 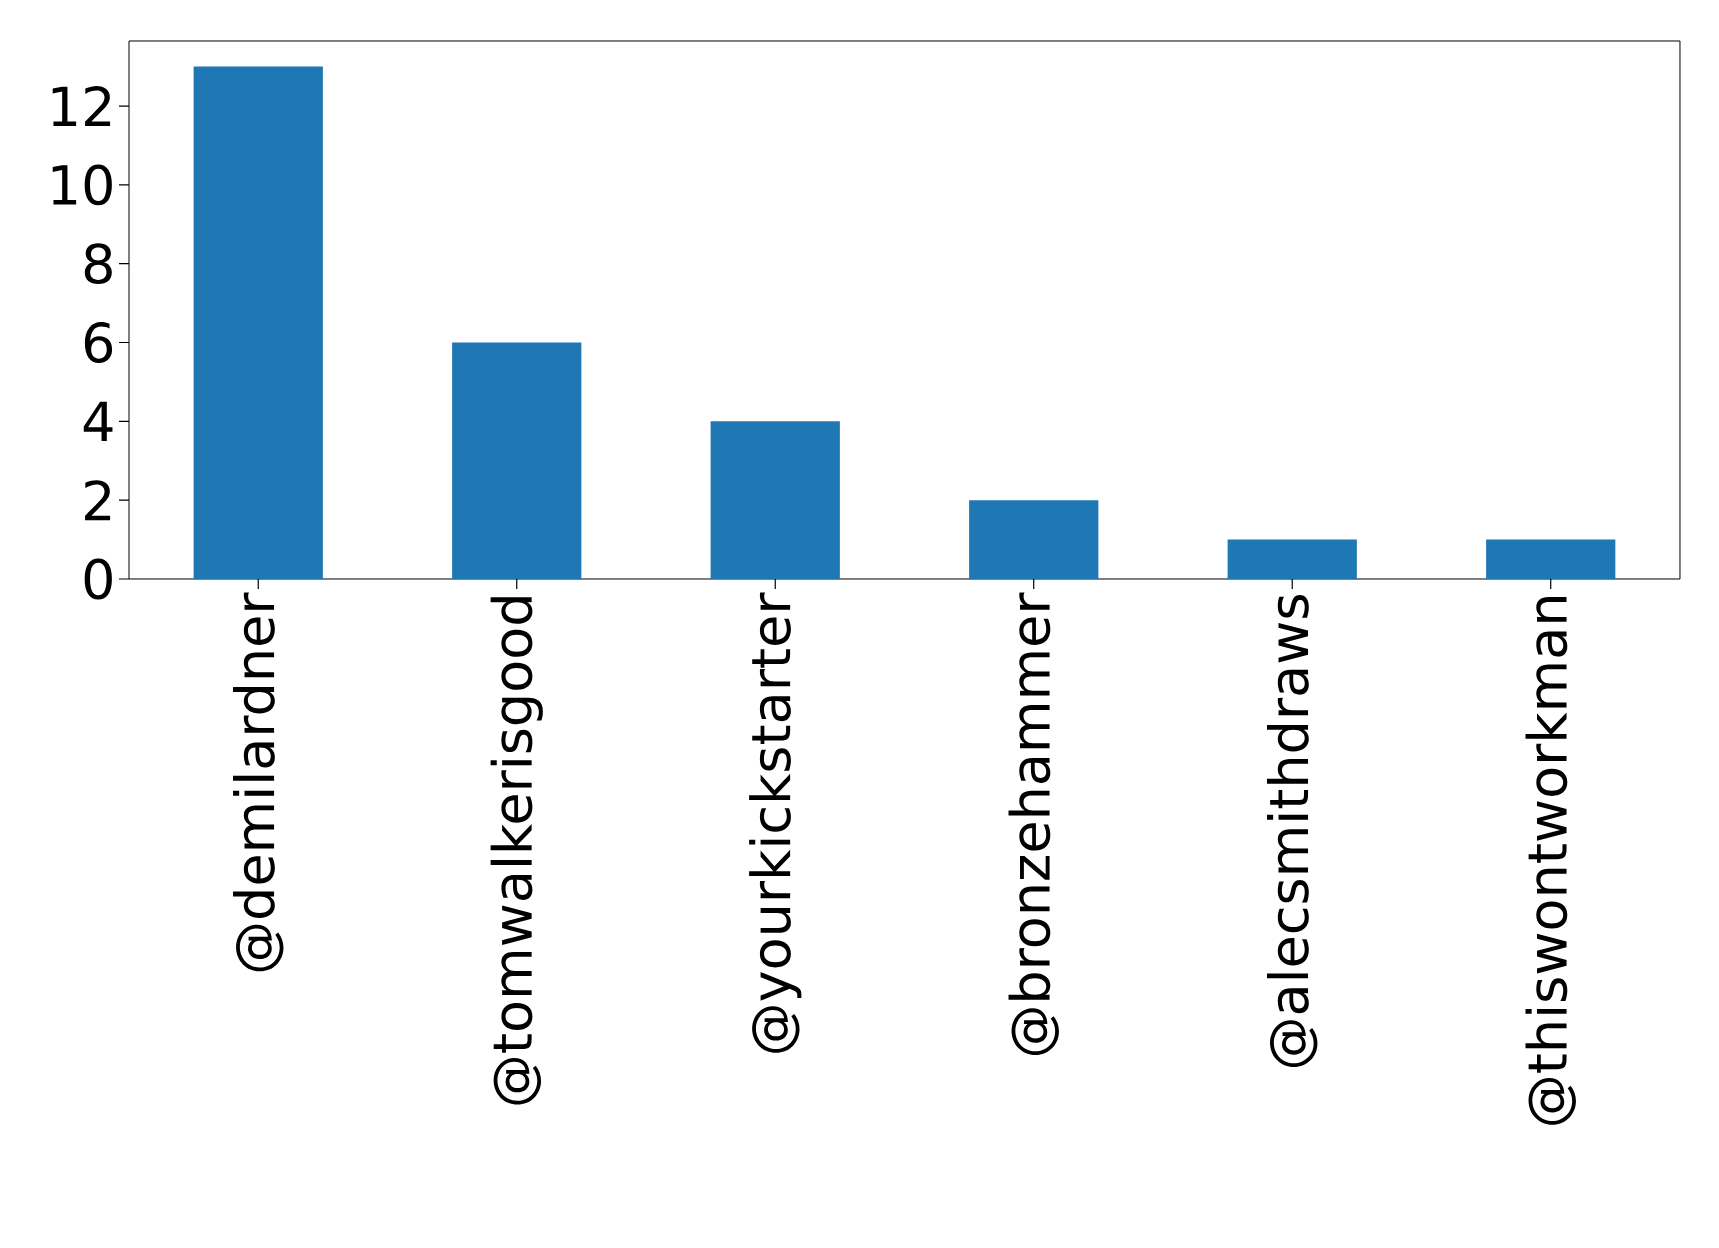 What do you see at coordinates (98, 500) in the screenshot?
I see `y-tick-label: 2` at bounding box center [98, 500].